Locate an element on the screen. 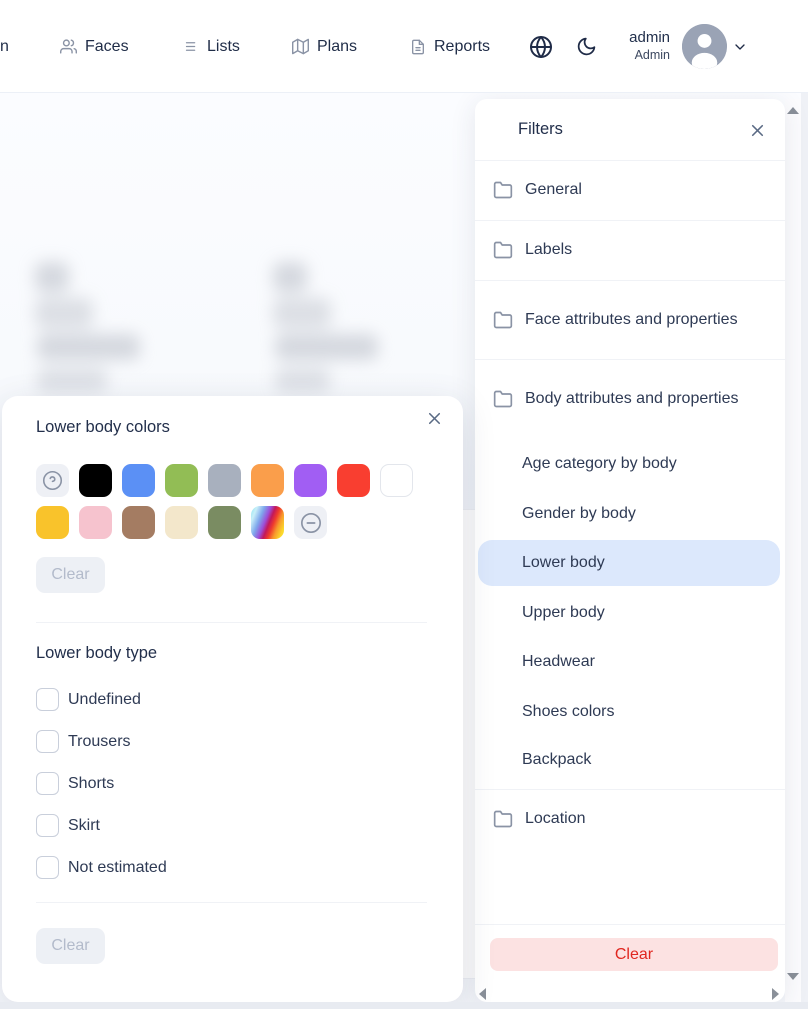  color-swatch-grid is located at coordinates (226, 501).